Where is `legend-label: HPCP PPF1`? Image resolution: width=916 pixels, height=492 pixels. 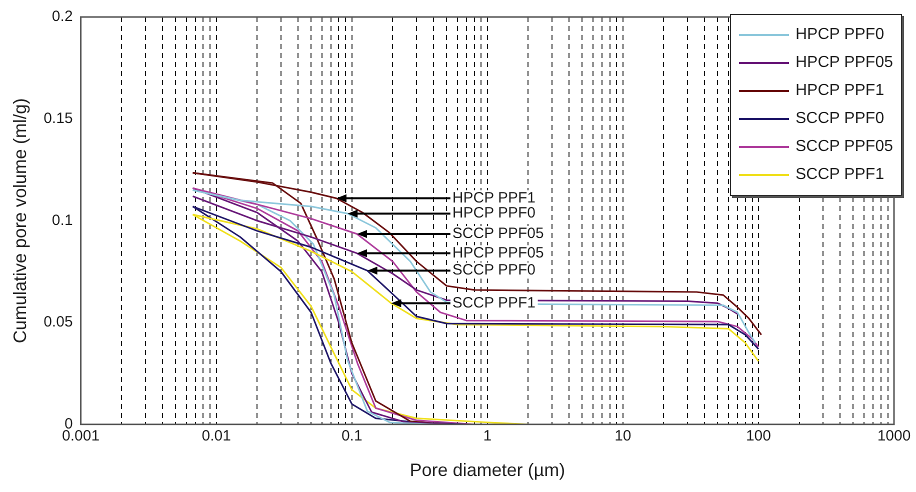 legend-label: HPCP PPF1 is located at coordinates (839, 91).